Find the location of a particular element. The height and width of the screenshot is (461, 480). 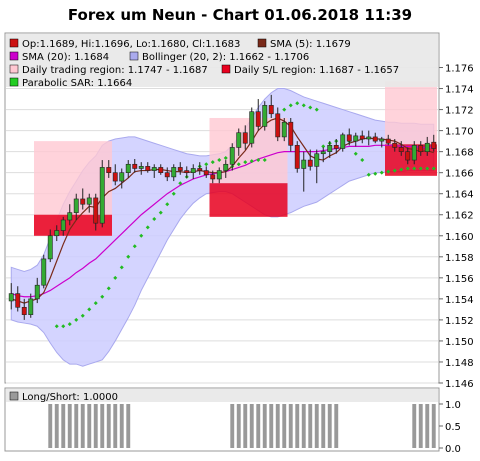

legend-daily-sl: Daily S/L region: 1.1687 - 1.1657 is located at coordinates (316, 70).